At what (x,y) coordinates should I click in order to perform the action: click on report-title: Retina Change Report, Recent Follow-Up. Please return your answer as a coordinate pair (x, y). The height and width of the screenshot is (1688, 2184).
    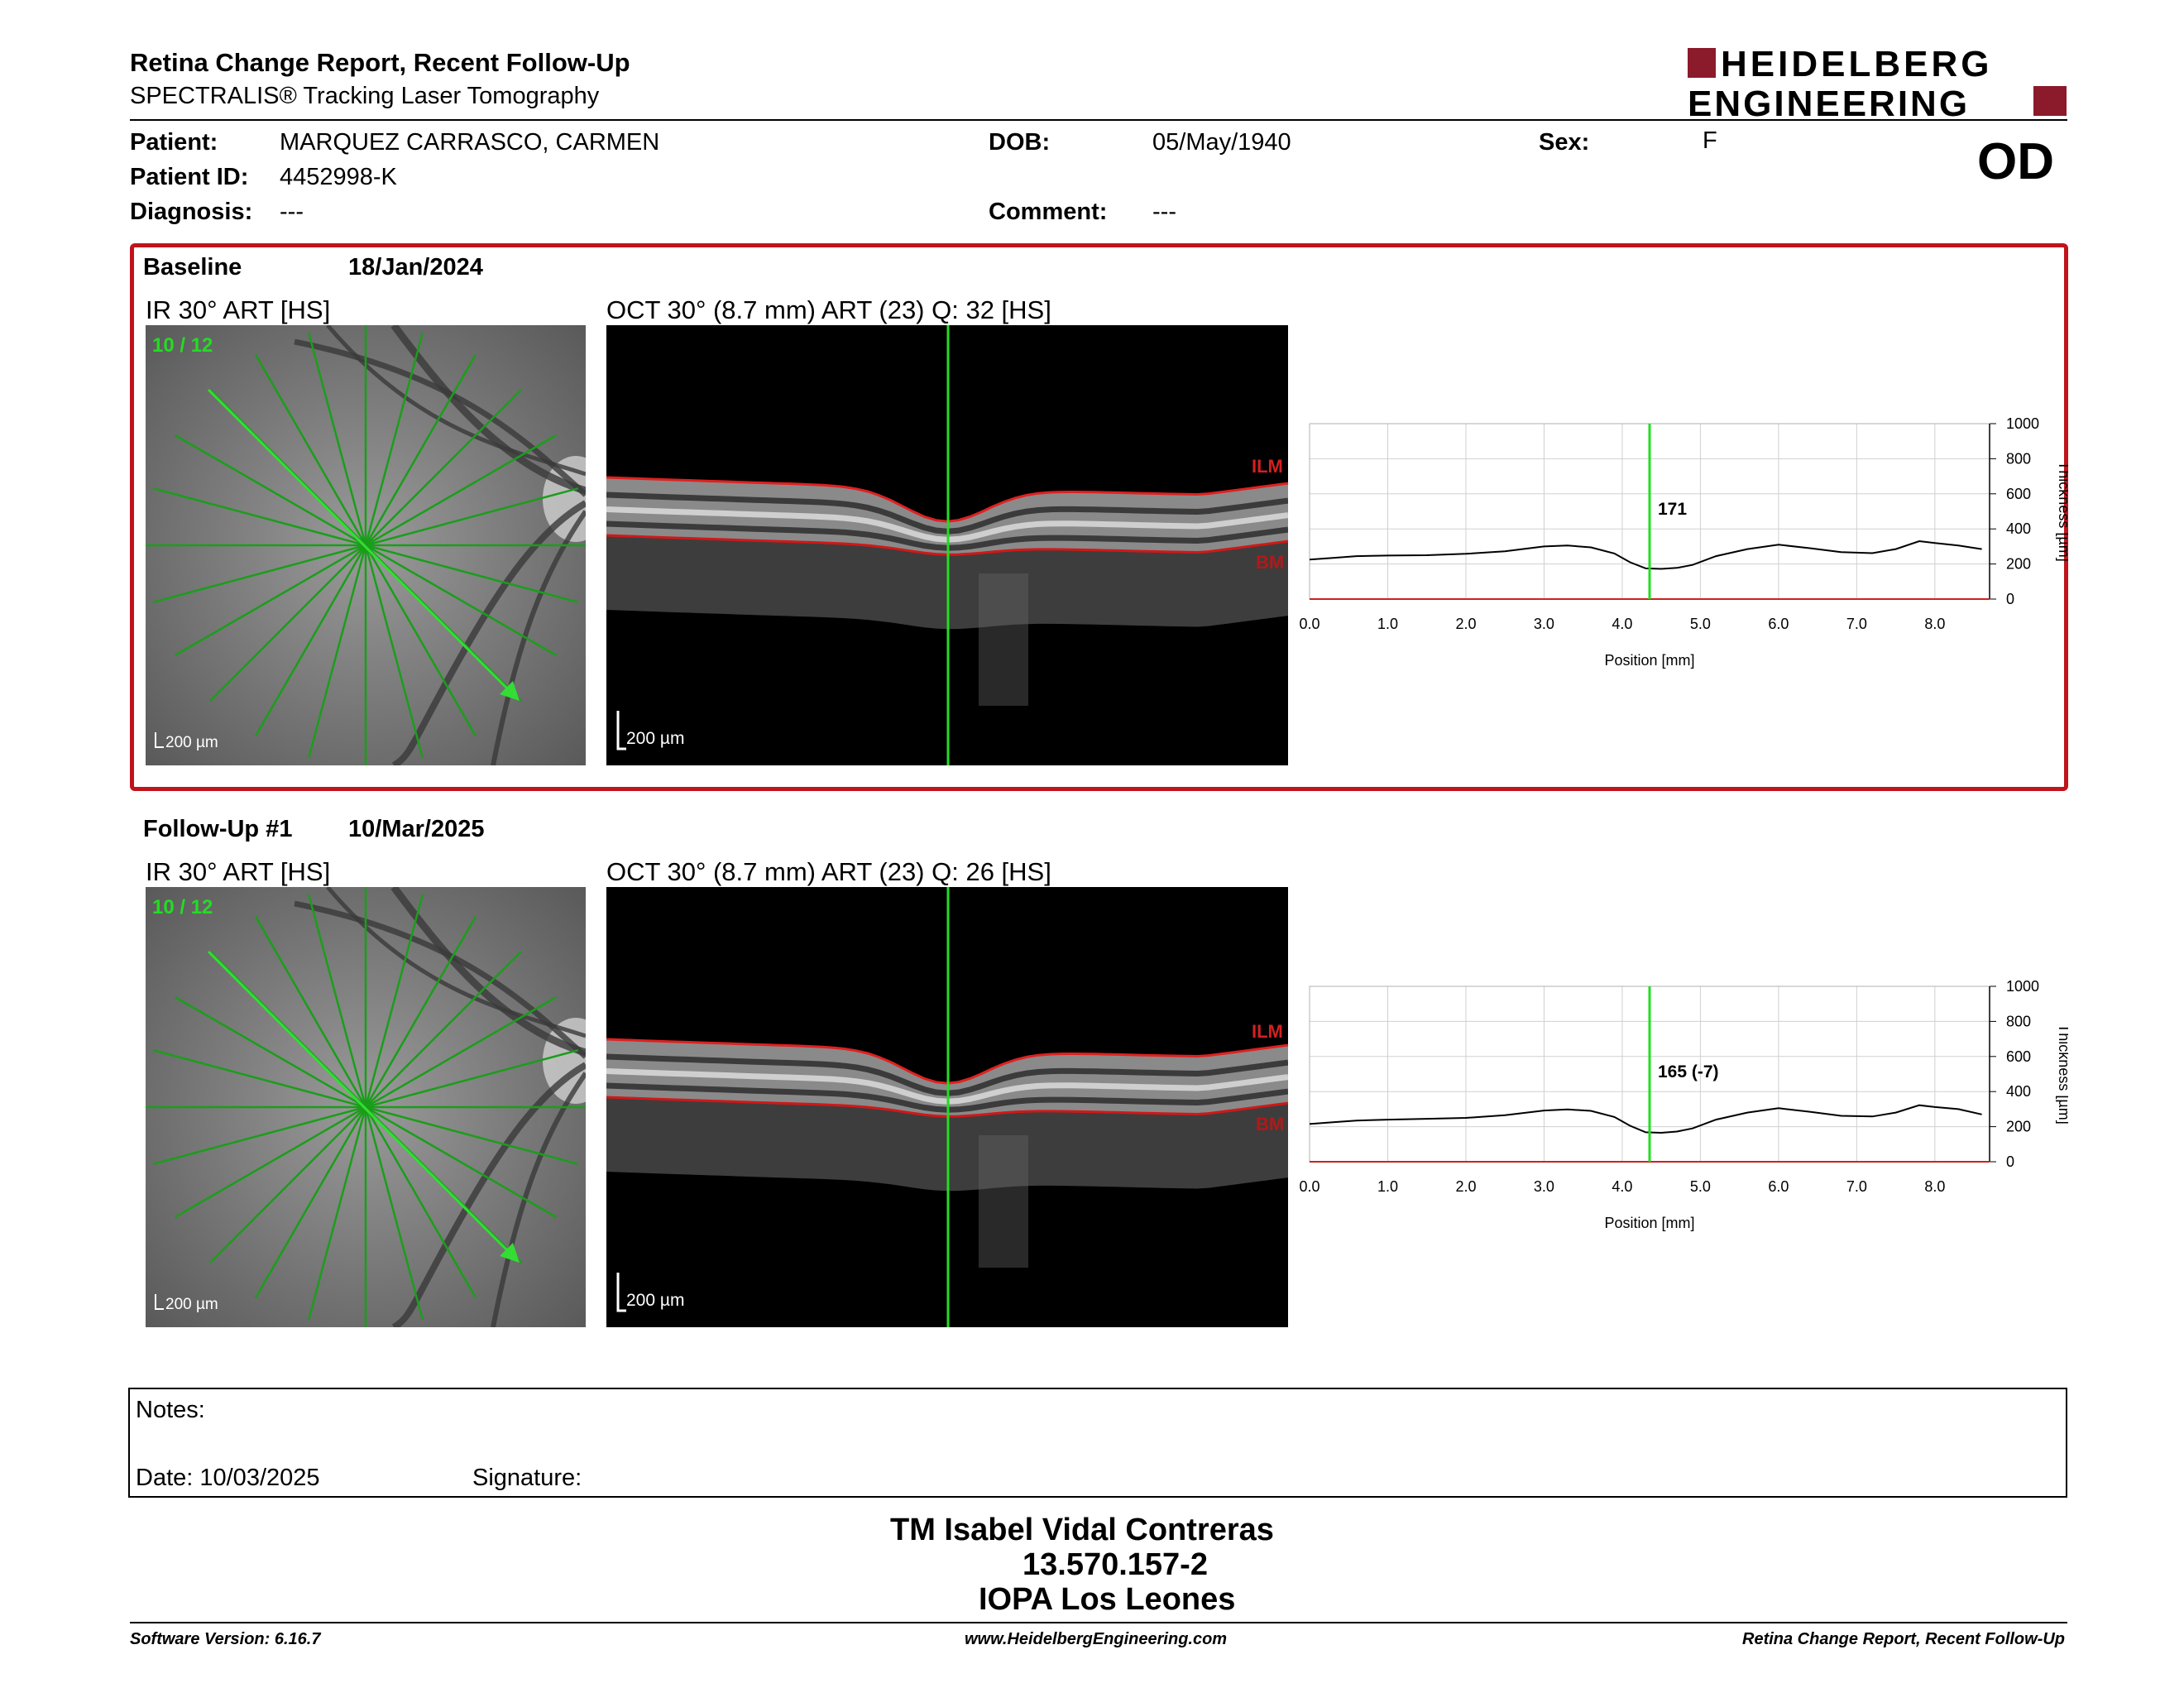
    Looking at the image, I should click on (380, 62).